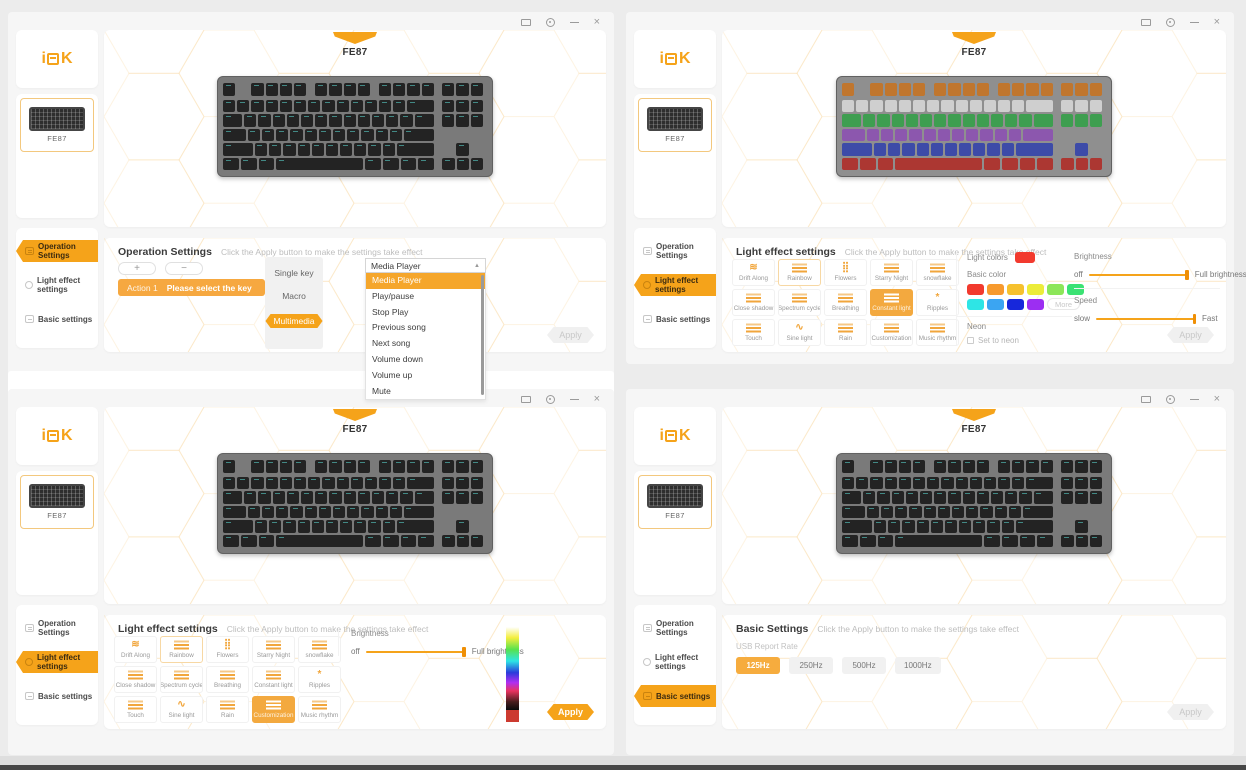 The height and width of the screenshot is (770, 1246). I want to click on dropdown-selected-value: Media Player ▲, so click(425, 265).